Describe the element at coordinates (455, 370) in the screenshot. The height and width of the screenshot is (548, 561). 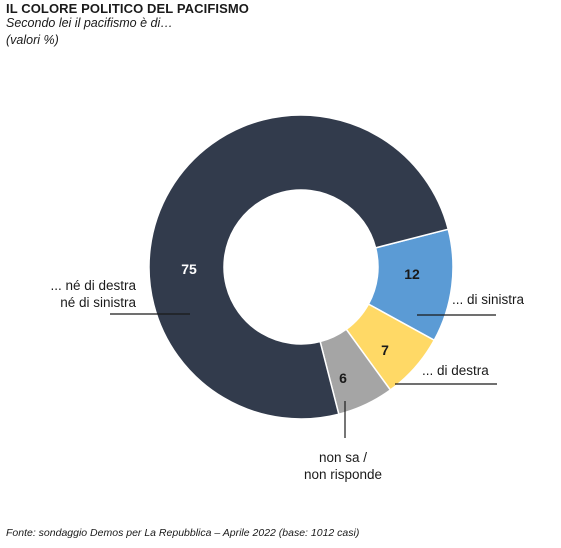
I see `category-label-di-destra: ... di destra` at that location.